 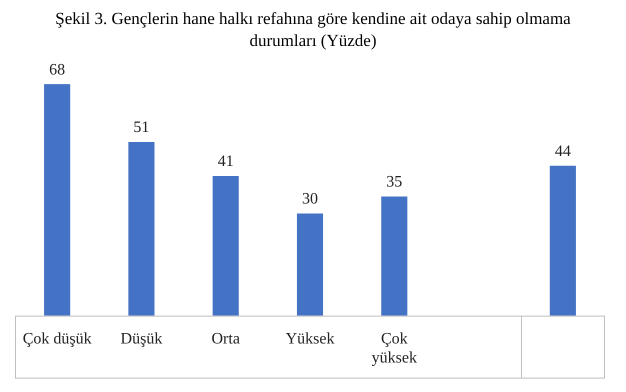 What do you see at coordinates (562, 151) in the screenshot?
I see `data-label: 44` at bounding box center [562, 151].